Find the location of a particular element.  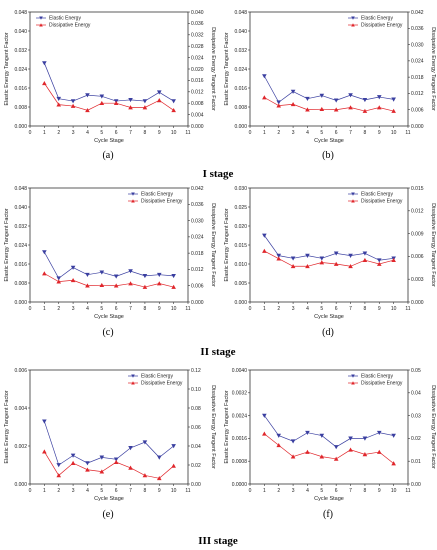

y-left-tick-label: 0.000 is located at coordinates (20, 303).